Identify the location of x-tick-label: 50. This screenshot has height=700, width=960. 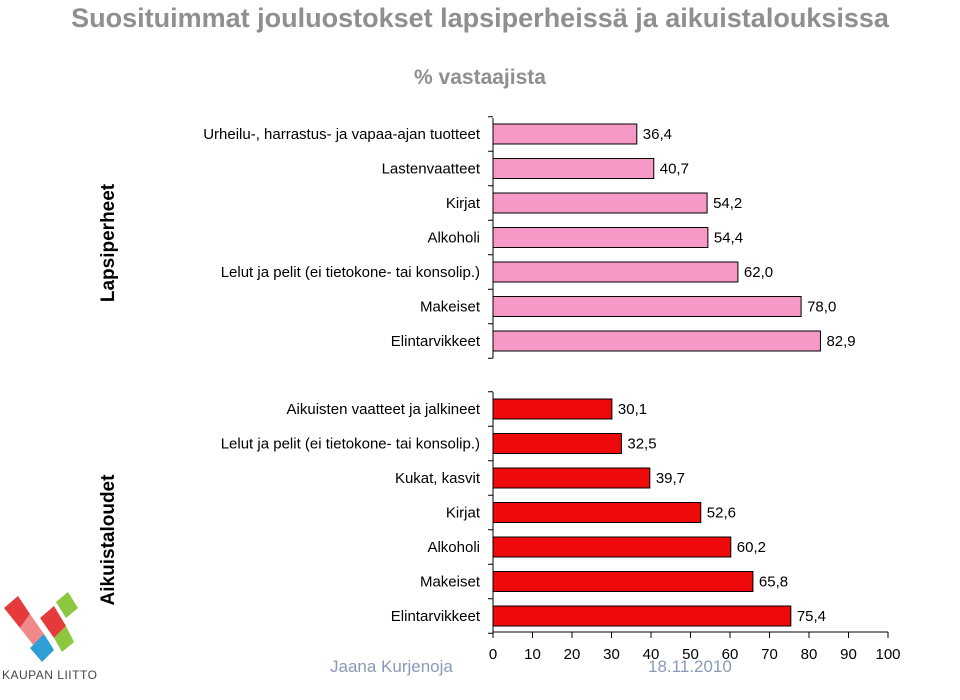
(690, 654).